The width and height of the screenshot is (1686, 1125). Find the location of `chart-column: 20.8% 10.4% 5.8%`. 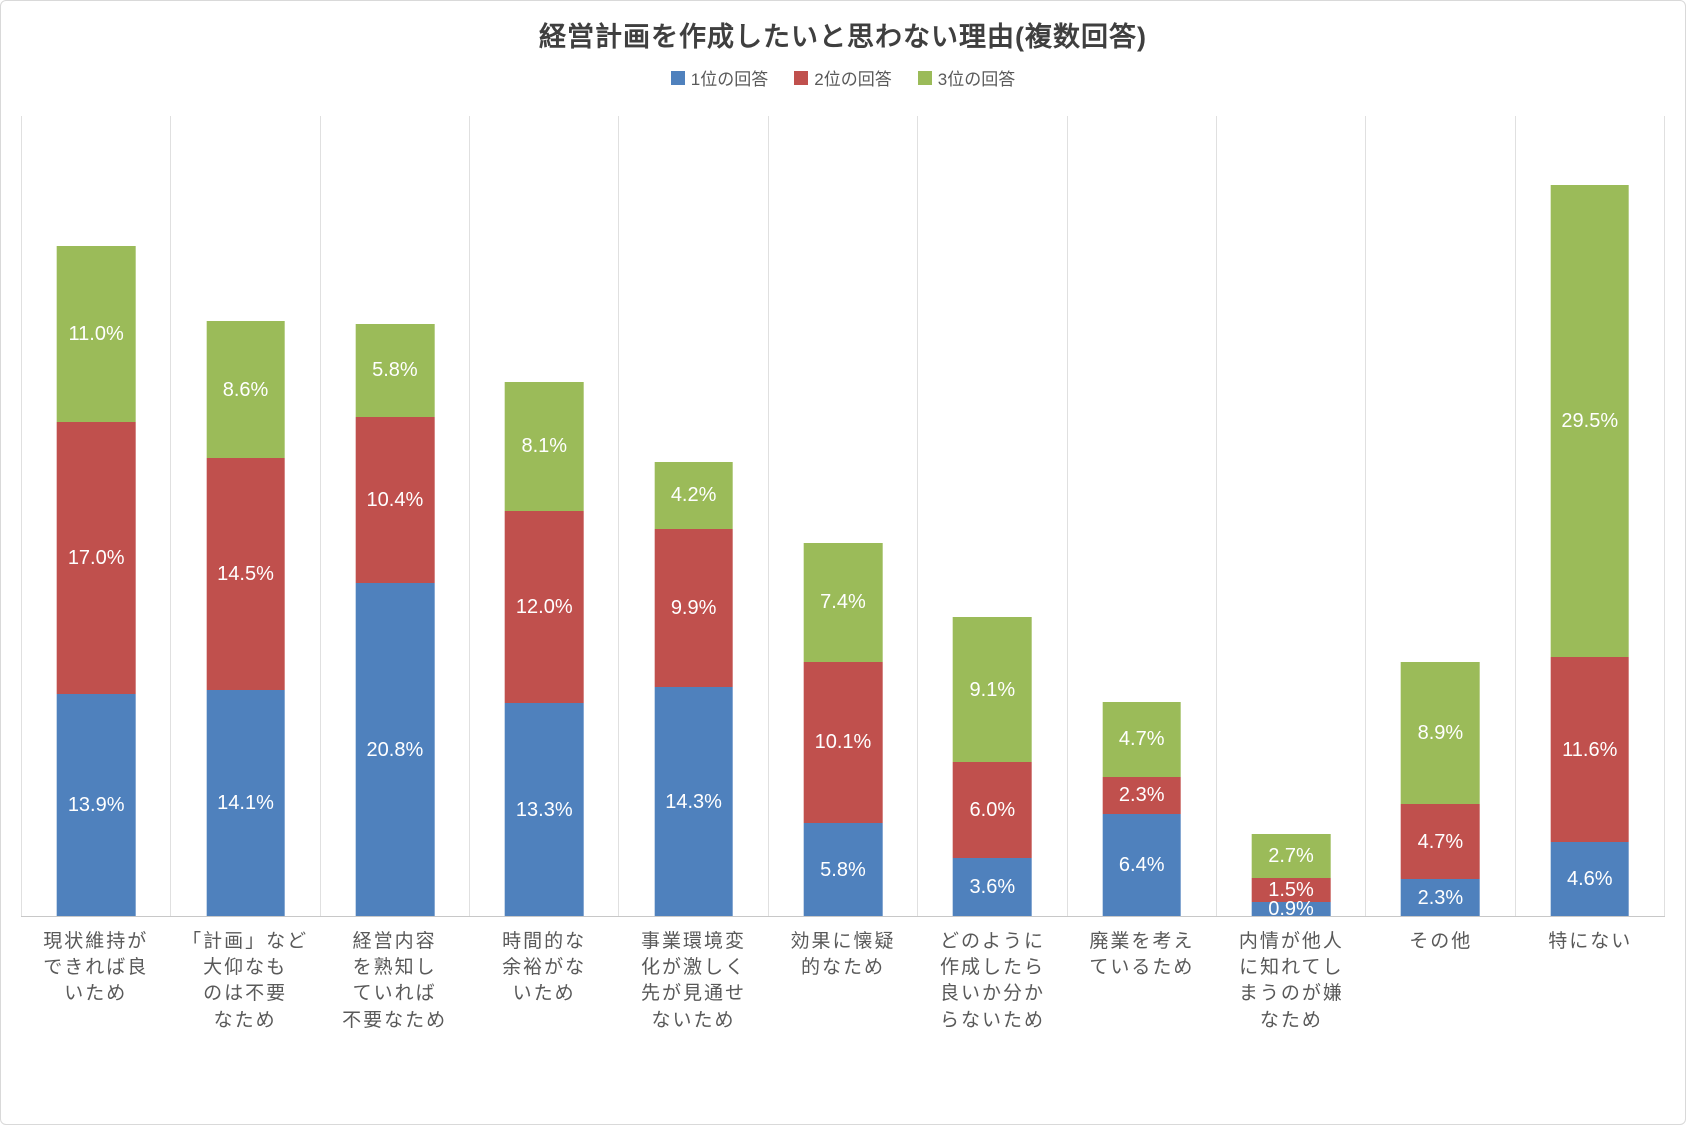

chart-column: 20.8% 10.4% 5.8% is located at coordinates (394, 516).